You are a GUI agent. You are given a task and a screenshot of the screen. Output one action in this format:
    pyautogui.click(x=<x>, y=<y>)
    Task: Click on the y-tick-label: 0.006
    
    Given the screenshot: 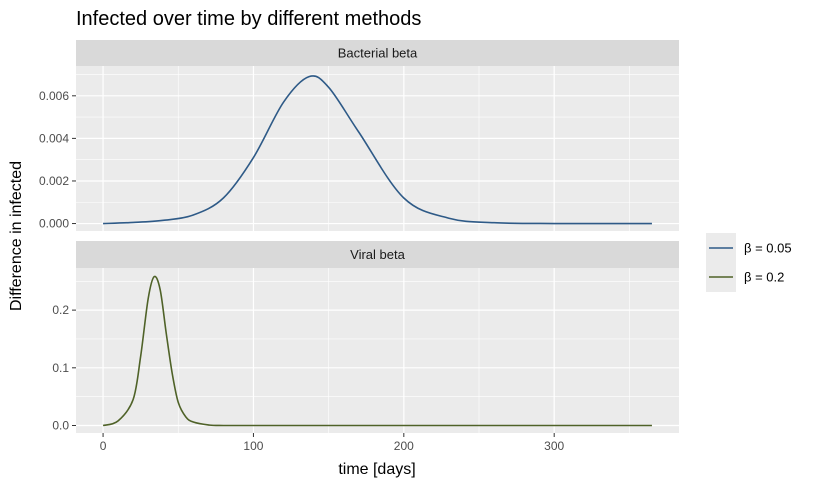 What is the action you would take?
    pyautogui.click(x=54, y=96)
    